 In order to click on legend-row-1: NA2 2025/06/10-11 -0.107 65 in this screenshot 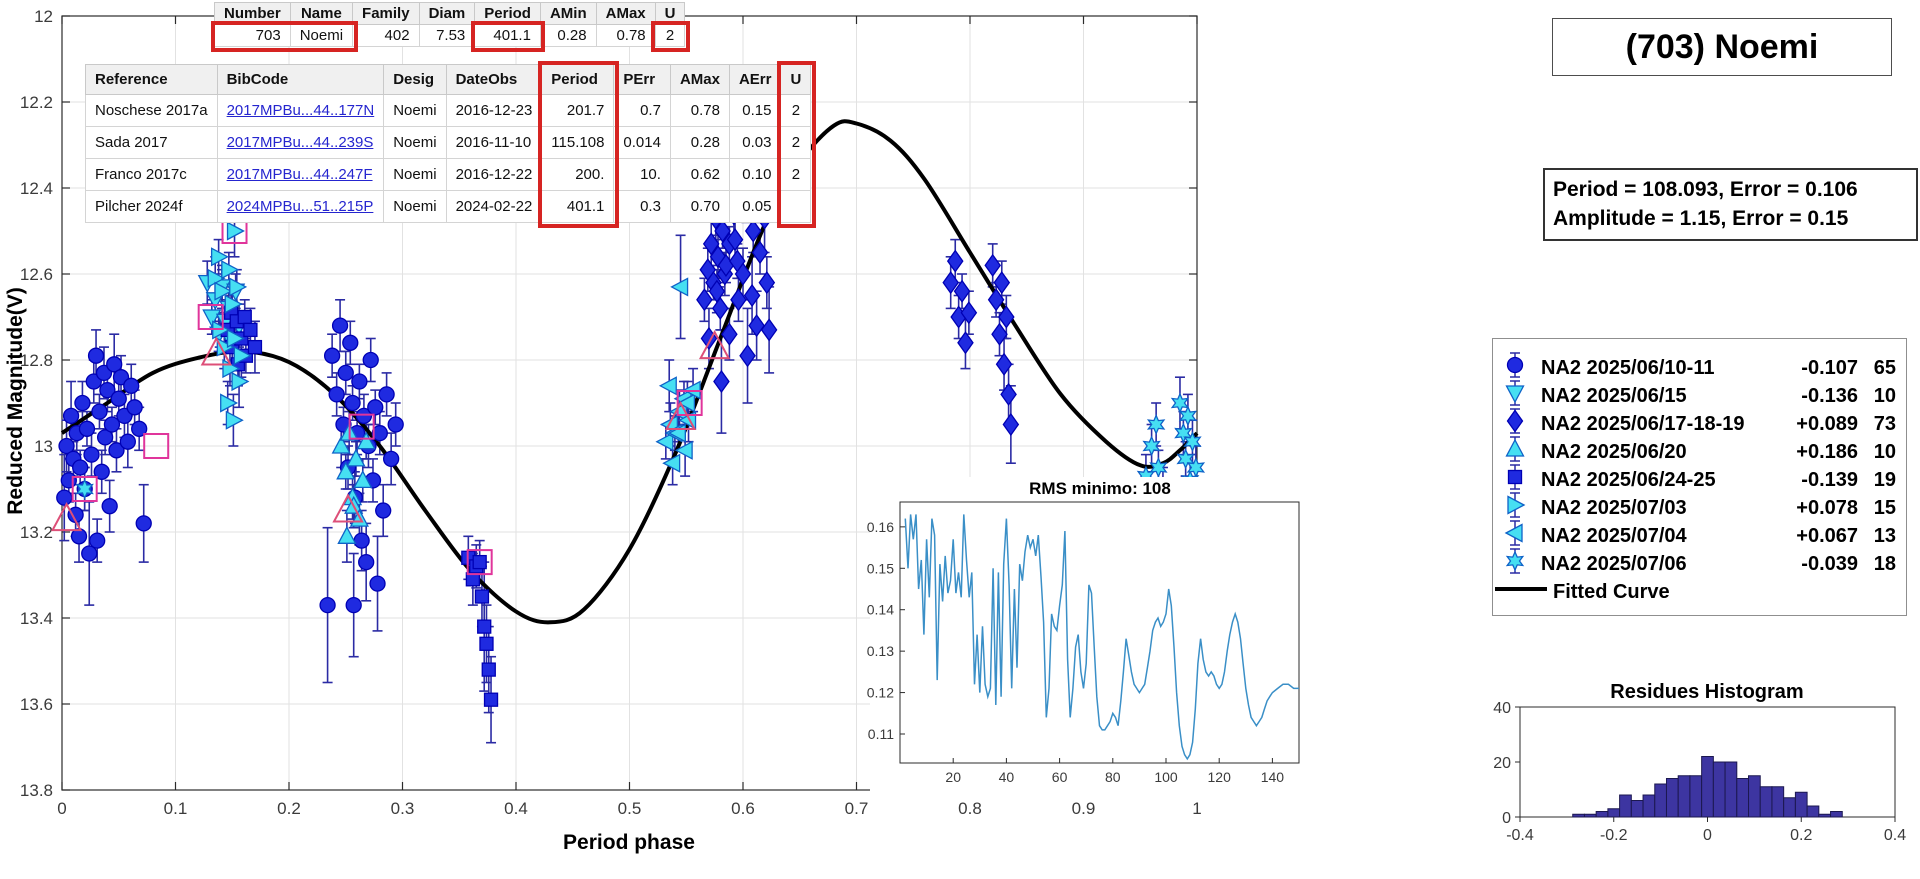, I will do `click(1699, 365)`.